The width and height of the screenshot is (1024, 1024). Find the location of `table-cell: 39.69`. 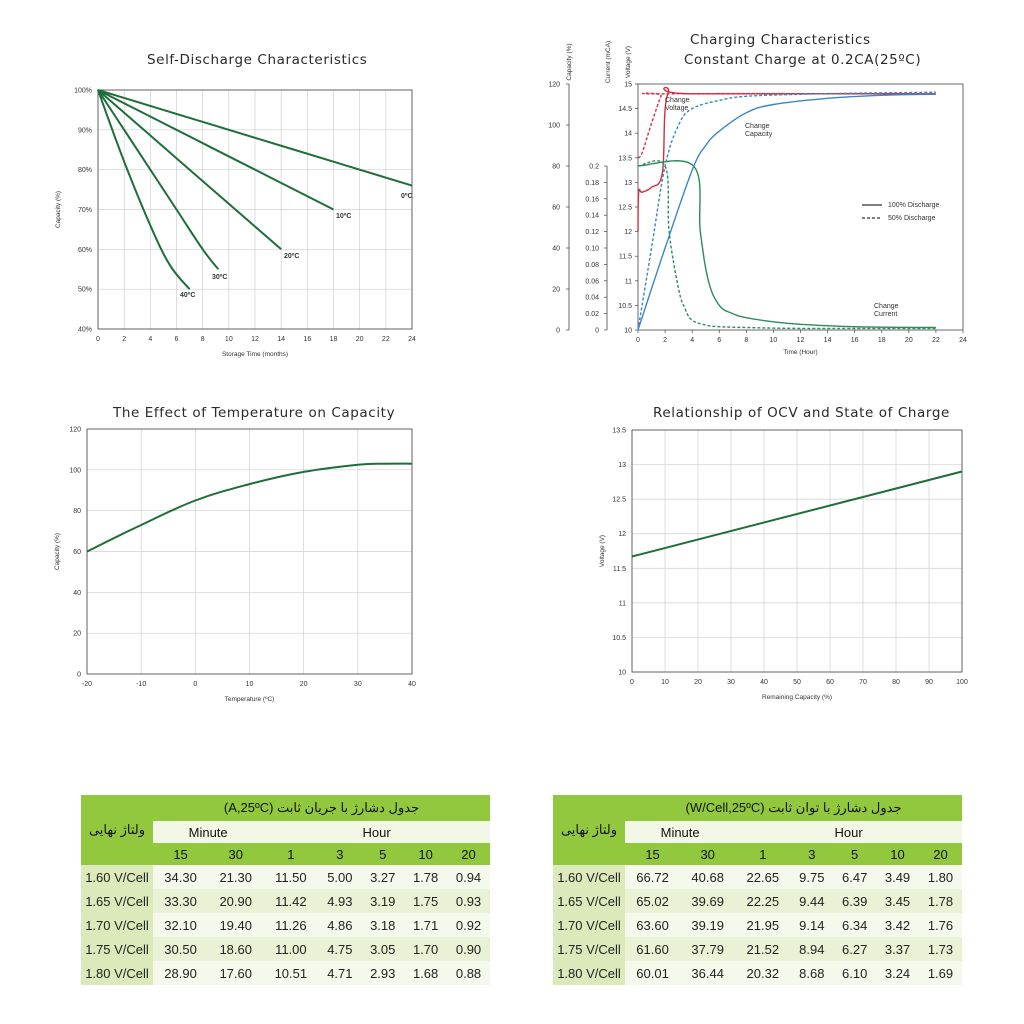

table-cell: 39.69 is located at coordinates (708, 901).